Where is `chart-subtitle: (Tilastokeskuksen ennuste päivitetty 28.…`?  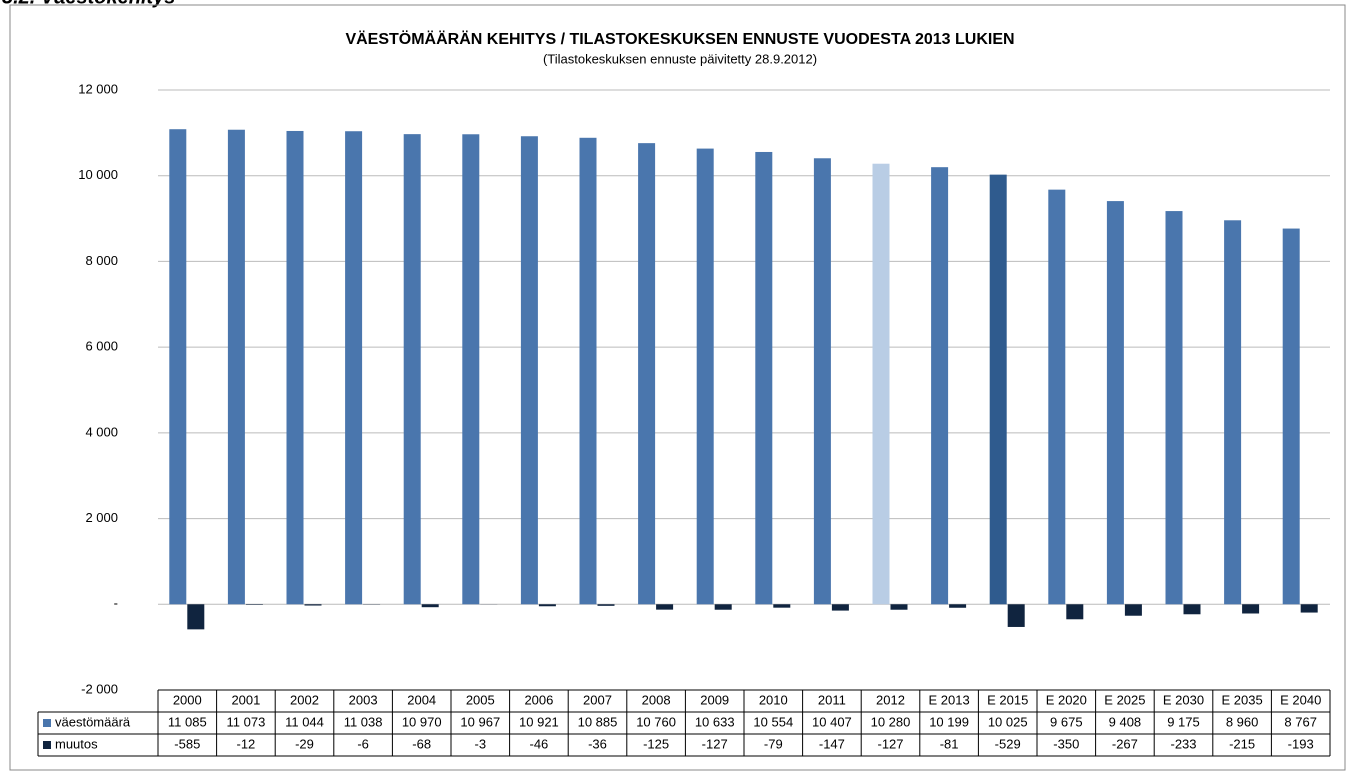 chart-subtitle: (Tilastokeskuksen ennuste päivitetty 28.… is located at coordinates (680, 58).